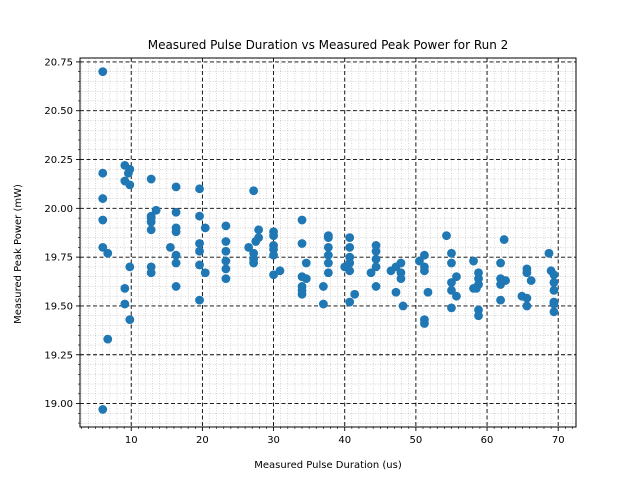 This screenshot has height=484, width=640. What do you see at coordinates (58, 306) in the screenshot?
I see `y-tick-label: 19.50` at bounding box center [58, 306].